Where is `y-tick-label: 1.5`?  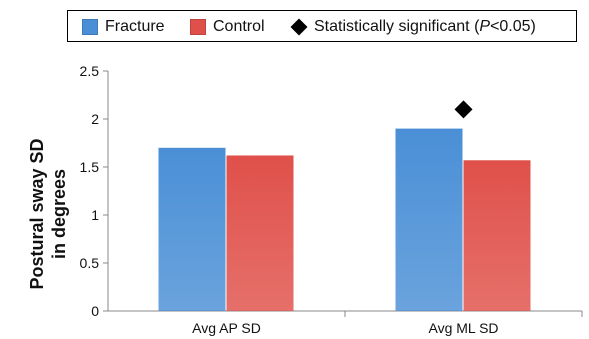 y-tick-label: 1.5 is located at coordinates (90, 167).